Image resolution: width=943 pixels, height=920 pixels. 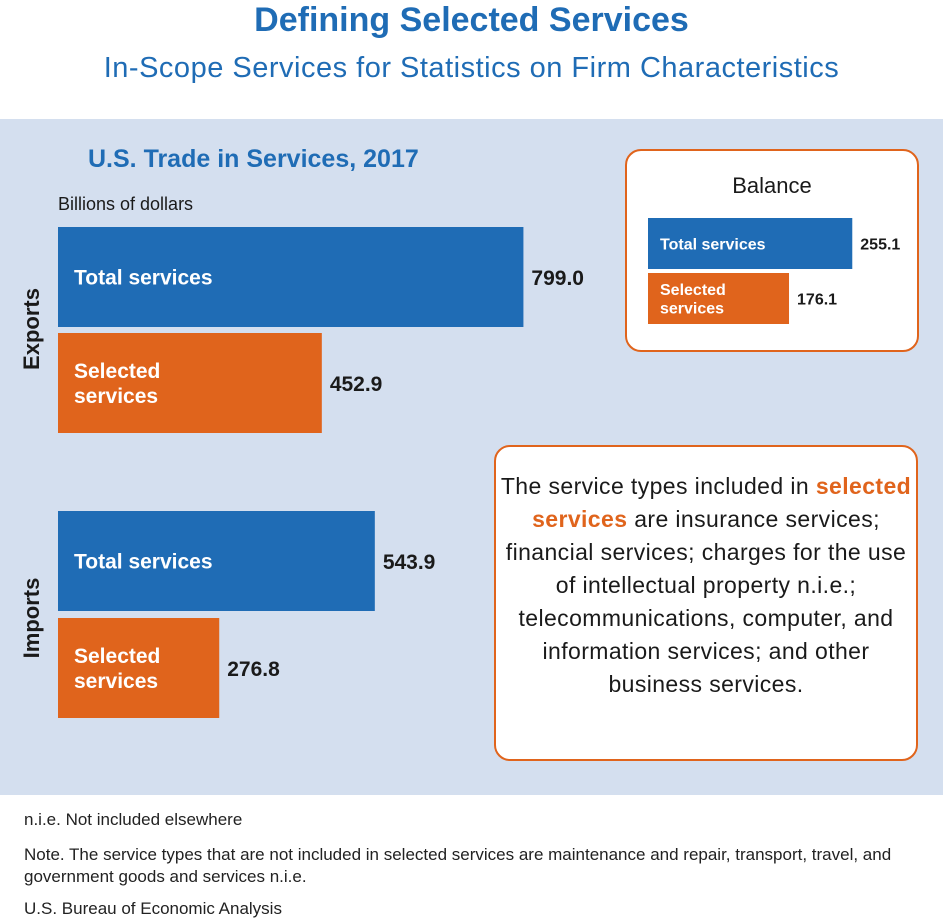 I want to click on bar-label-imports-total-services: Total services, so click(x=143, y=562).